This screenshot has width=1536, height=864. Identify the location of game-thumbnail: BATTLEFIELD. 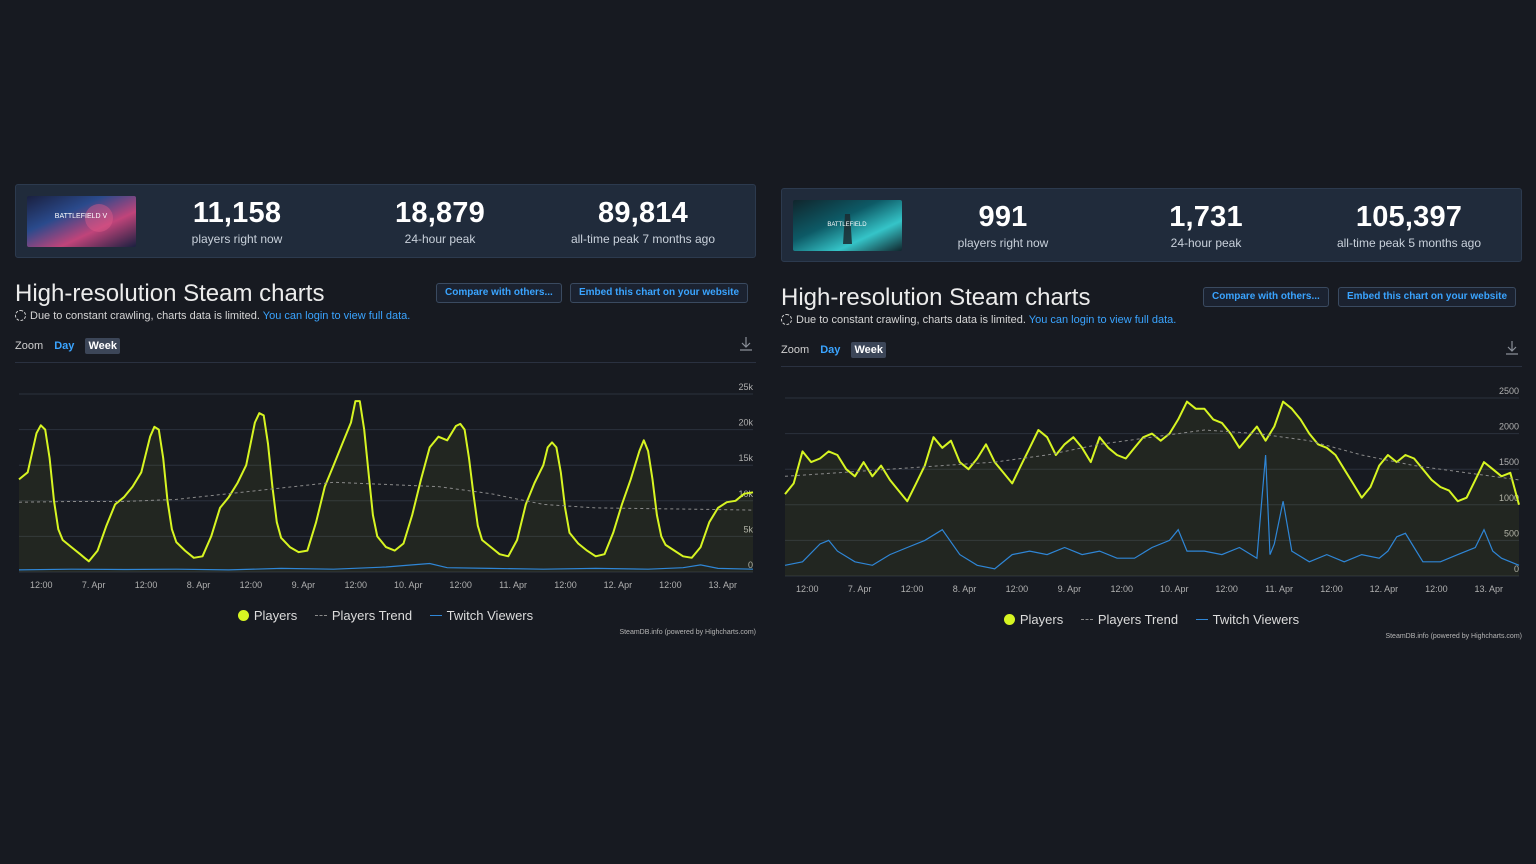
(847, 225).